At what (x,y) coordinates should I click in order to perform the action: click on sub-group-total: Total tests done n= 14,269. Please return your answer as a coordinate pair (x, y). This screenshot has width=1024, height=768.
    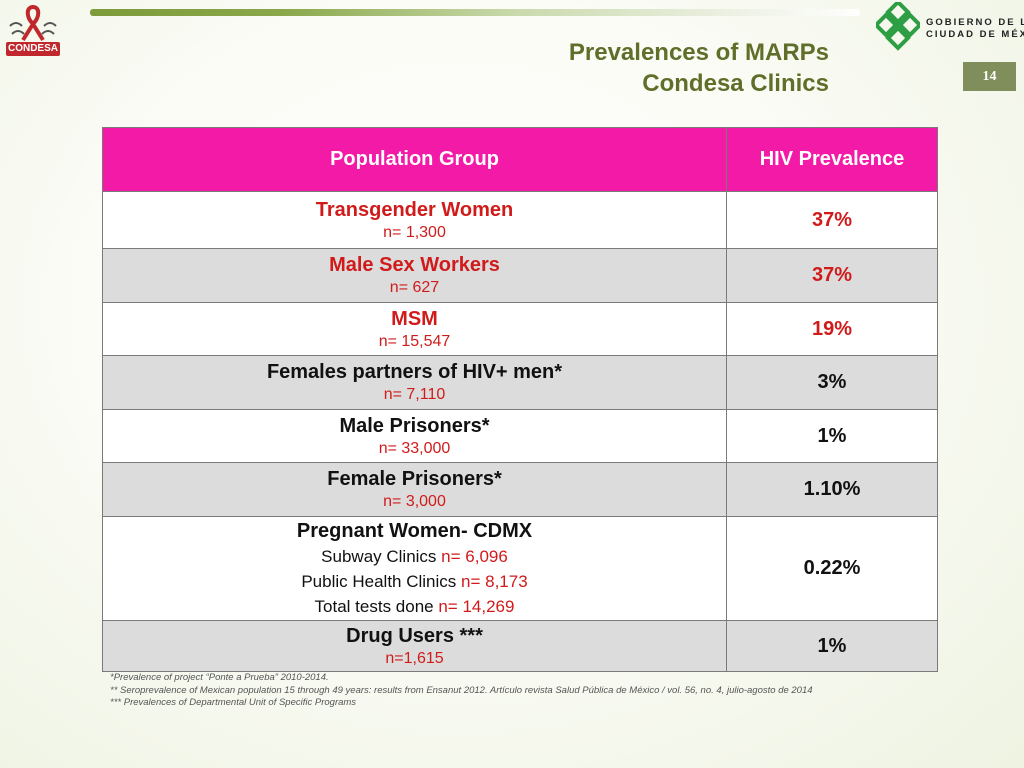
    Looking at the image, I should click on (414, 606).